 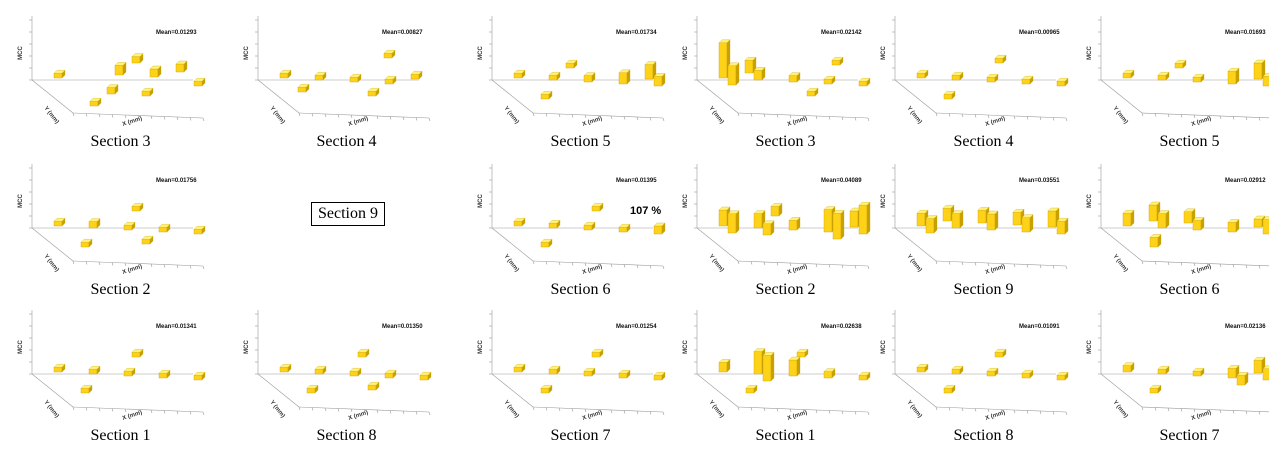 I want to click on mean-label: Mean=0.02136, so click(x=1245, y=327).